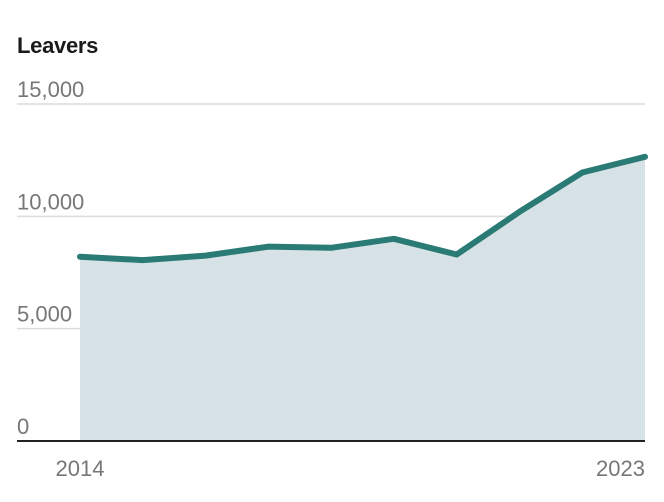  Describe the element at coordinates (23, 426) in the screenshot. I see `y-tick-label-0: 0` at that location.